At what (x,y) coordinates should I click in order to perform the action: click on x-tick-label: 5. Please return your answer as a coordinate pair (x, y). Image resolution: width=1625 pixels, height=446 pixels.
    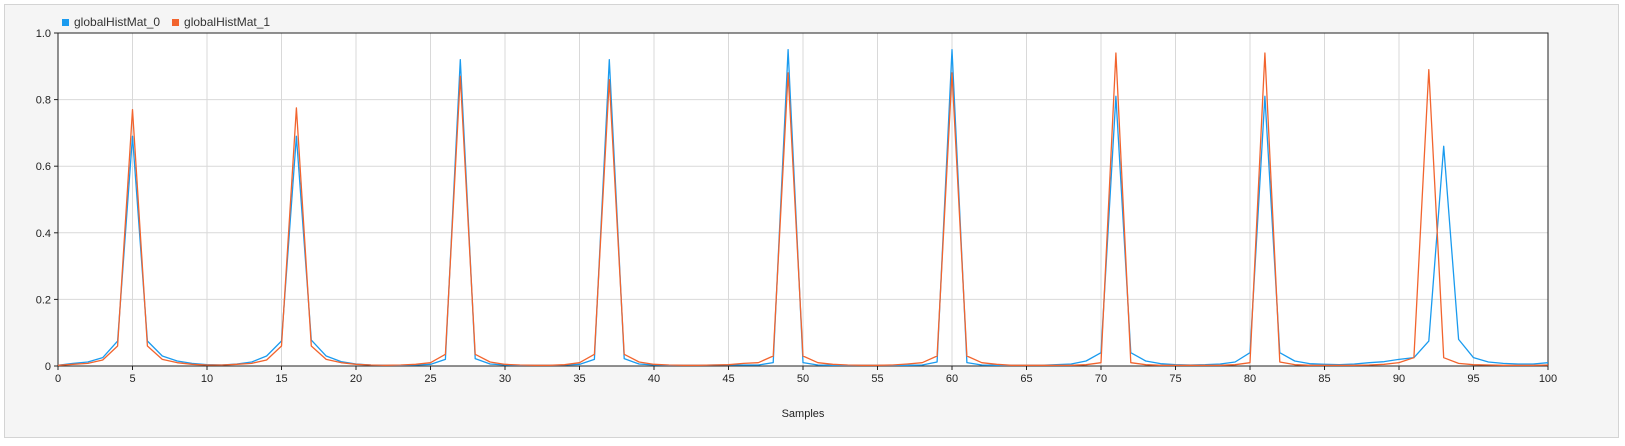
    Looking at the image, I should click on (132, 379).